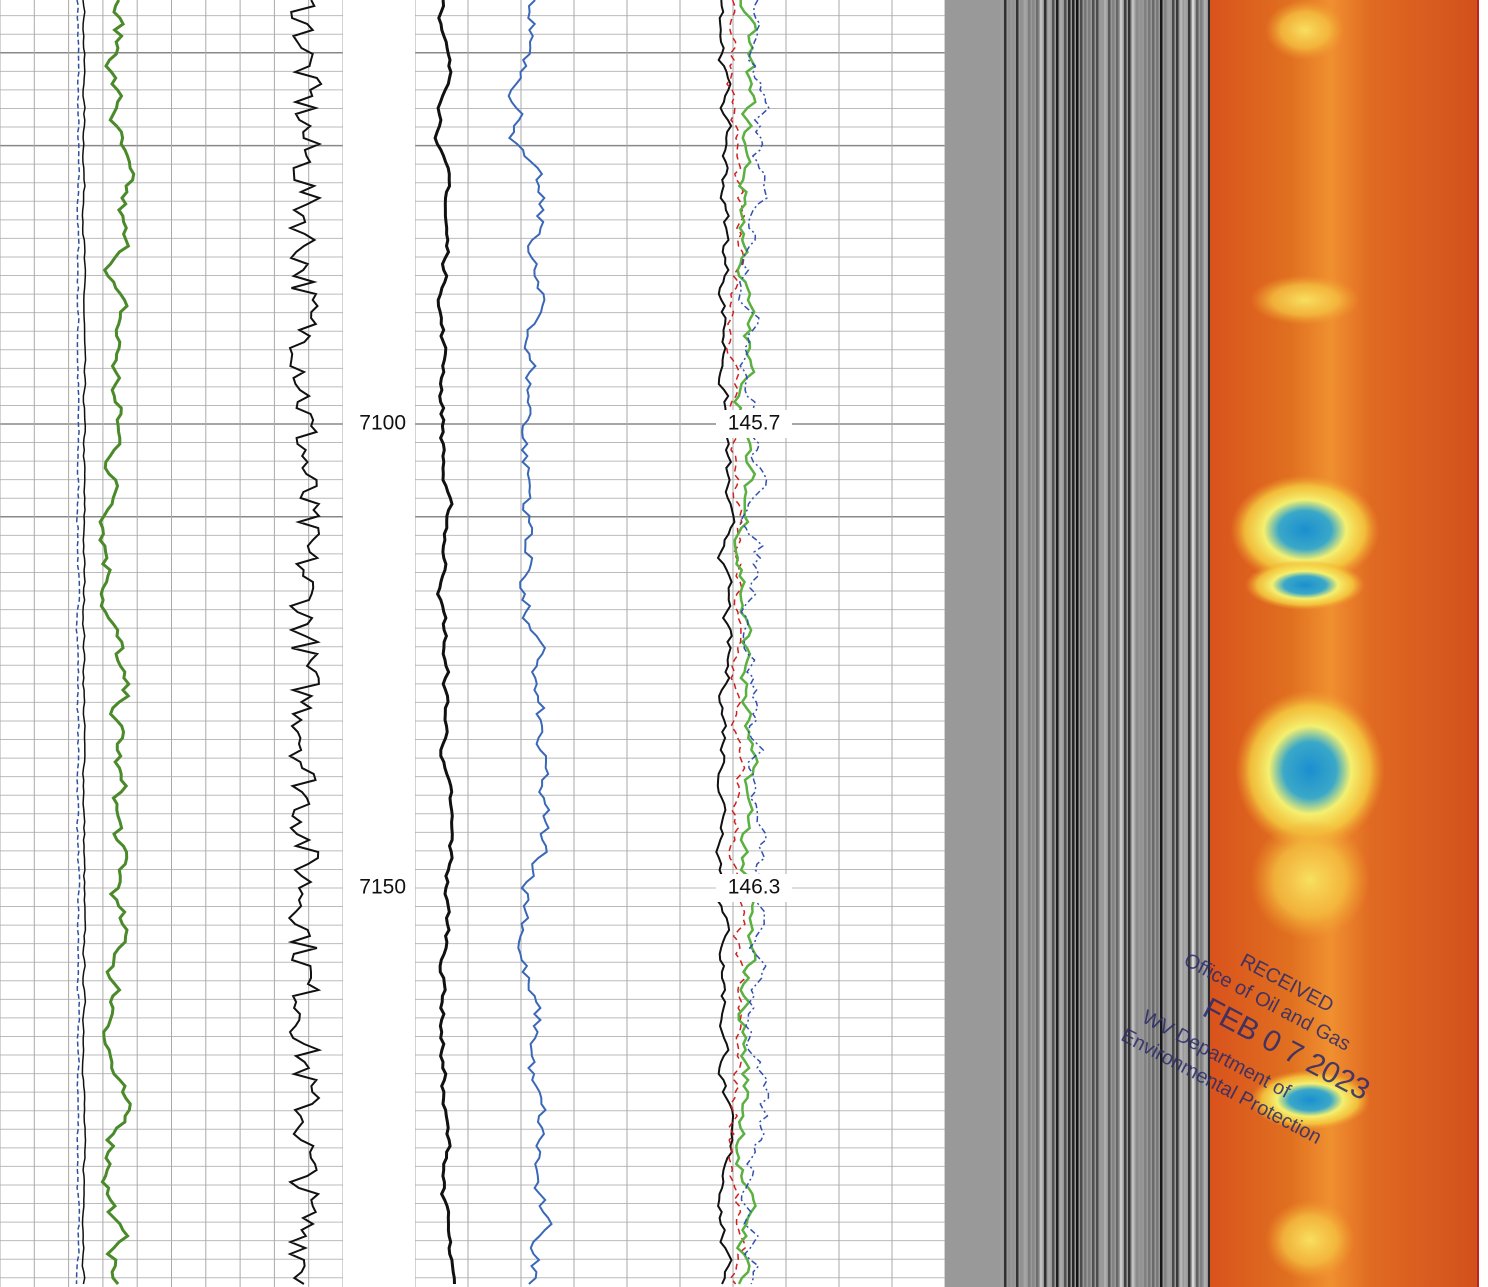  I want to click on reading: 146.3, so click(754, 887).